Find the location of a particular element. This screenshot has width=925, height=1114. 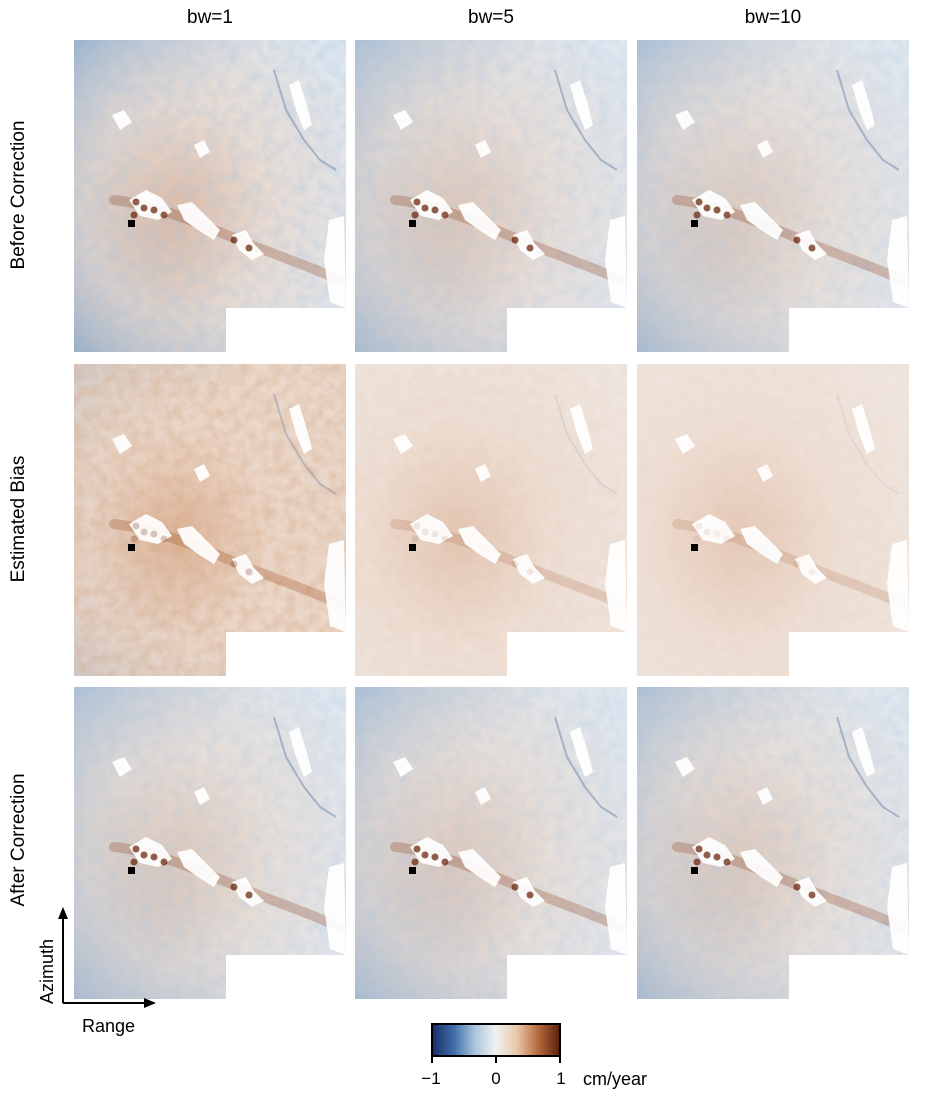

map-panel-r3-c3 is located at coordinates (773, 843).